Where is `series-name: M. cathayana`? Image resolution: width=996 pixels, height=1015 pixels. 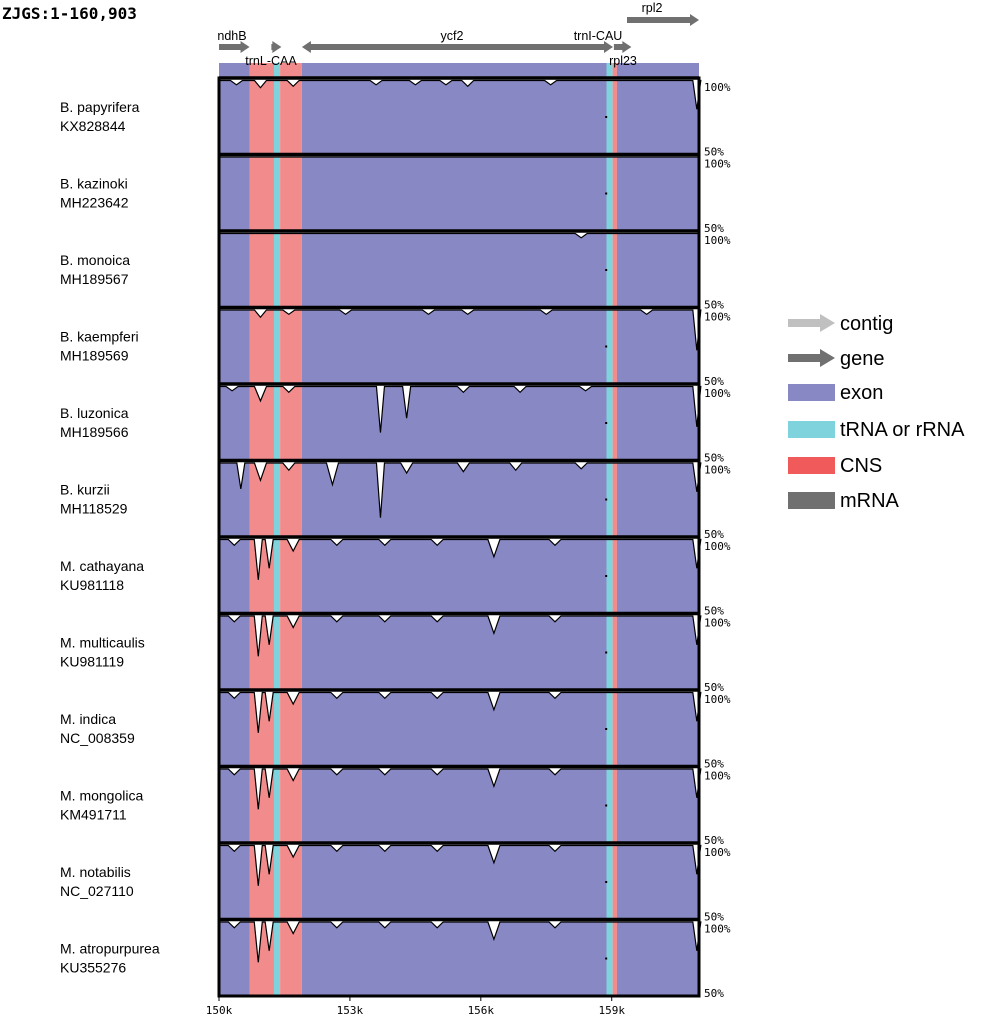 series-name: M. cathayana is located at coordinates (102, 566).